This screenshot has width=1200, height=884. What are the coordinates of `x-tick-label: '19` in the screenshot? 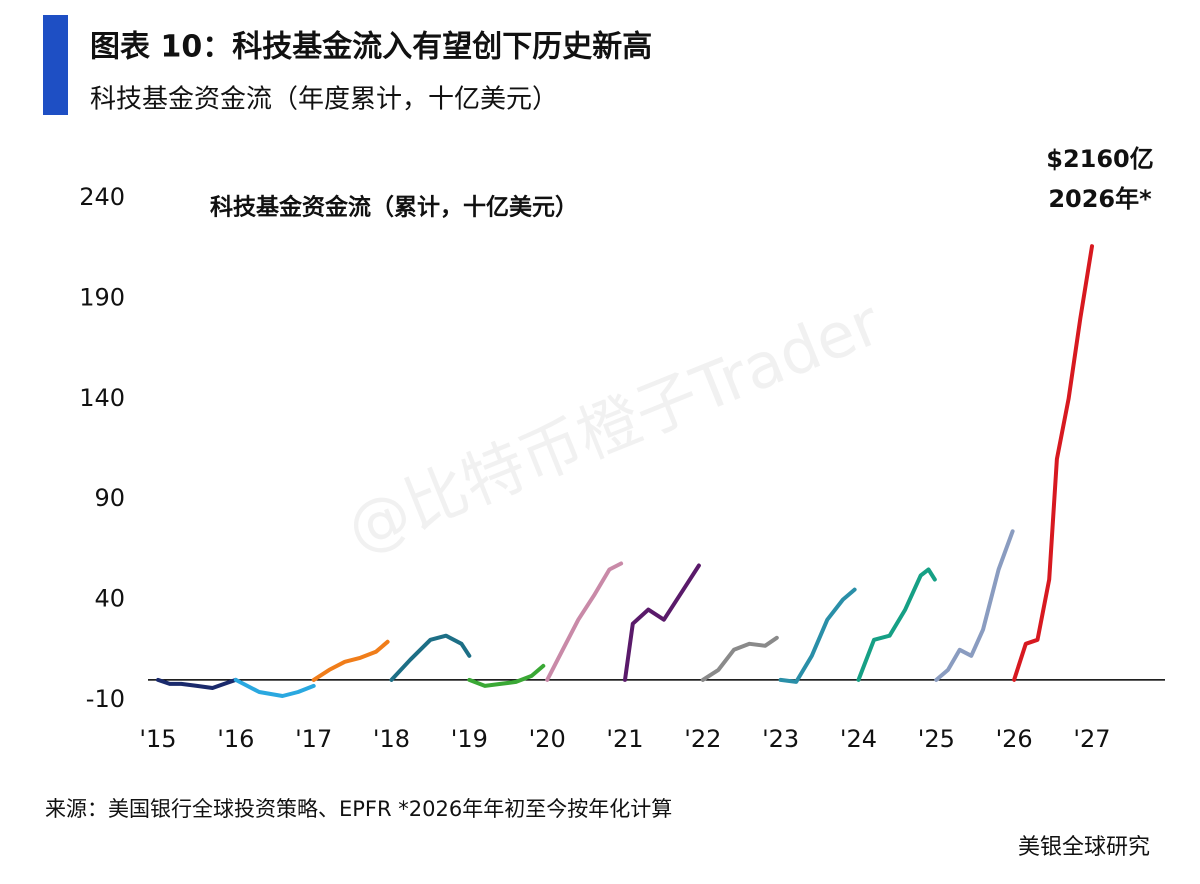 It's located at (469, 739).